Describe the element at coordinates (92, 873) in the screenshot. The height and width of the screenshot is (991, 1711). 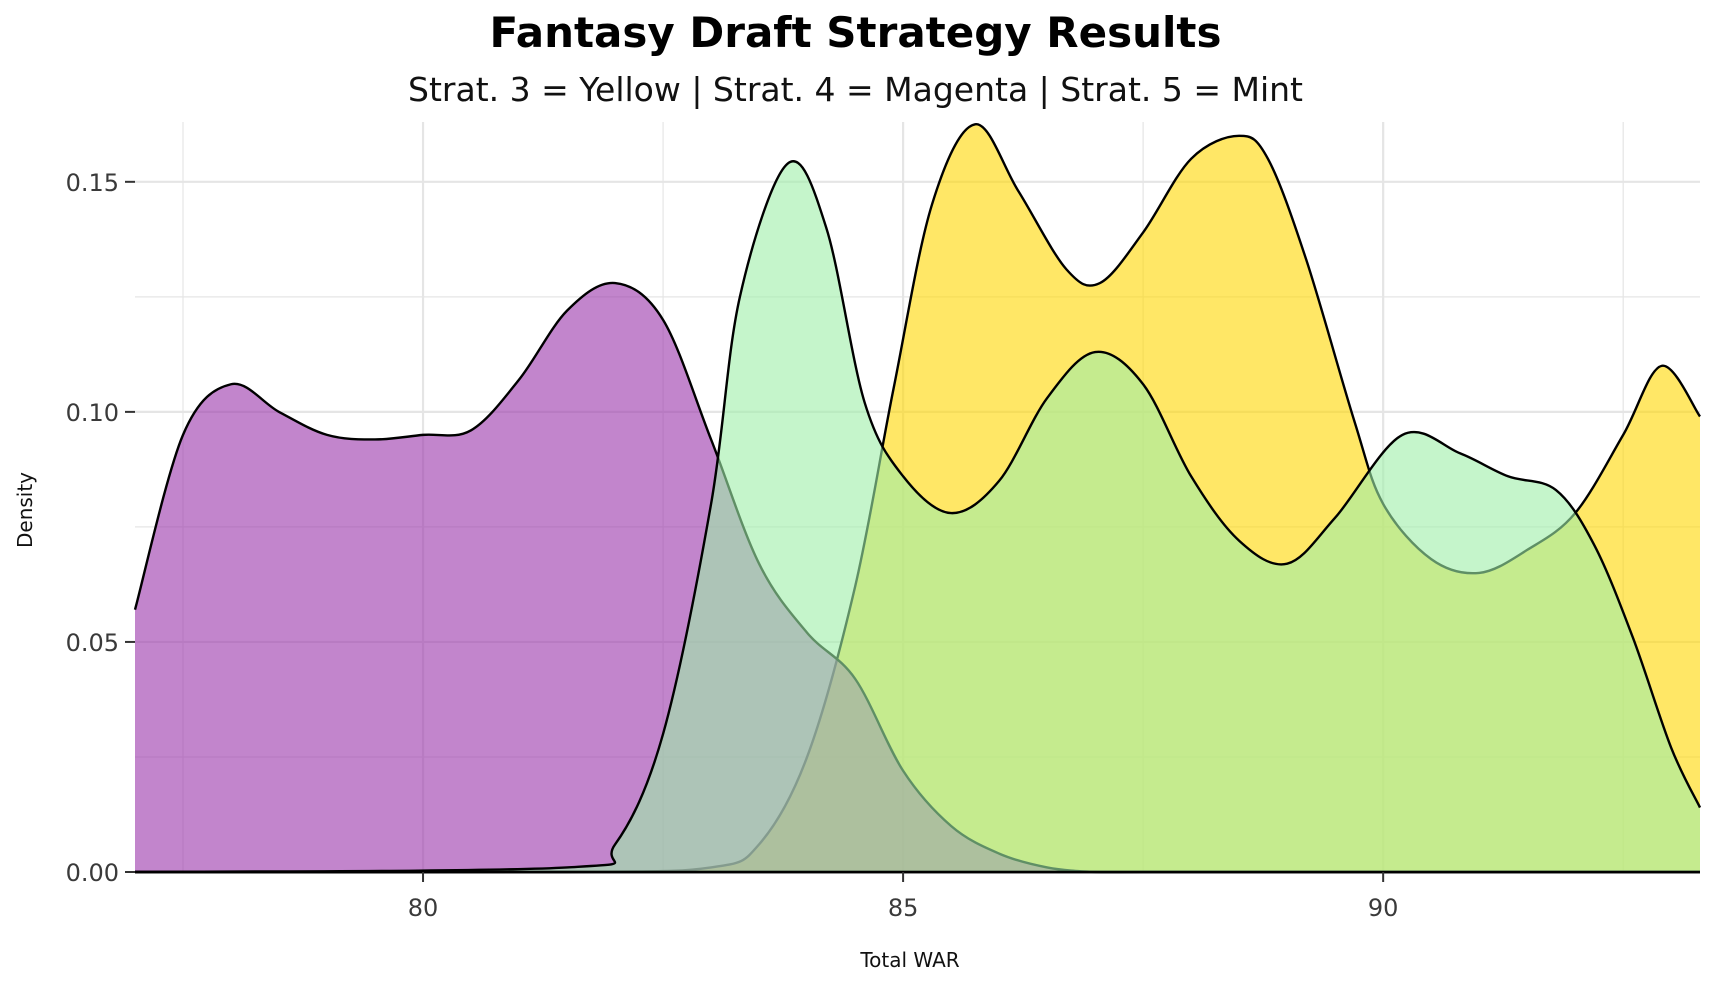
I see `y-tick-label: 0.00` at that location.